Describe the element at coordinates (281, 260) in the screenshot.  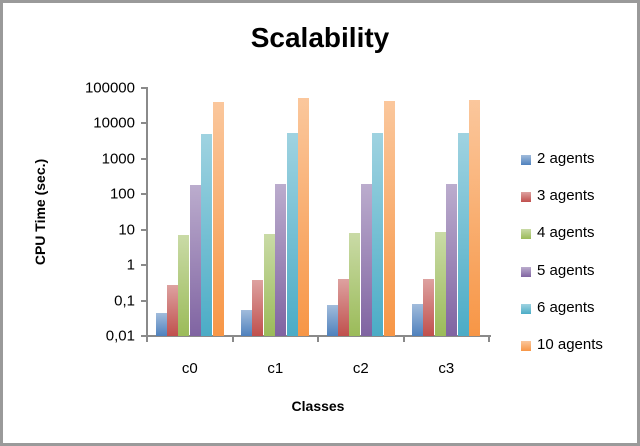
I see `bar-5-agents-c1` at that location.